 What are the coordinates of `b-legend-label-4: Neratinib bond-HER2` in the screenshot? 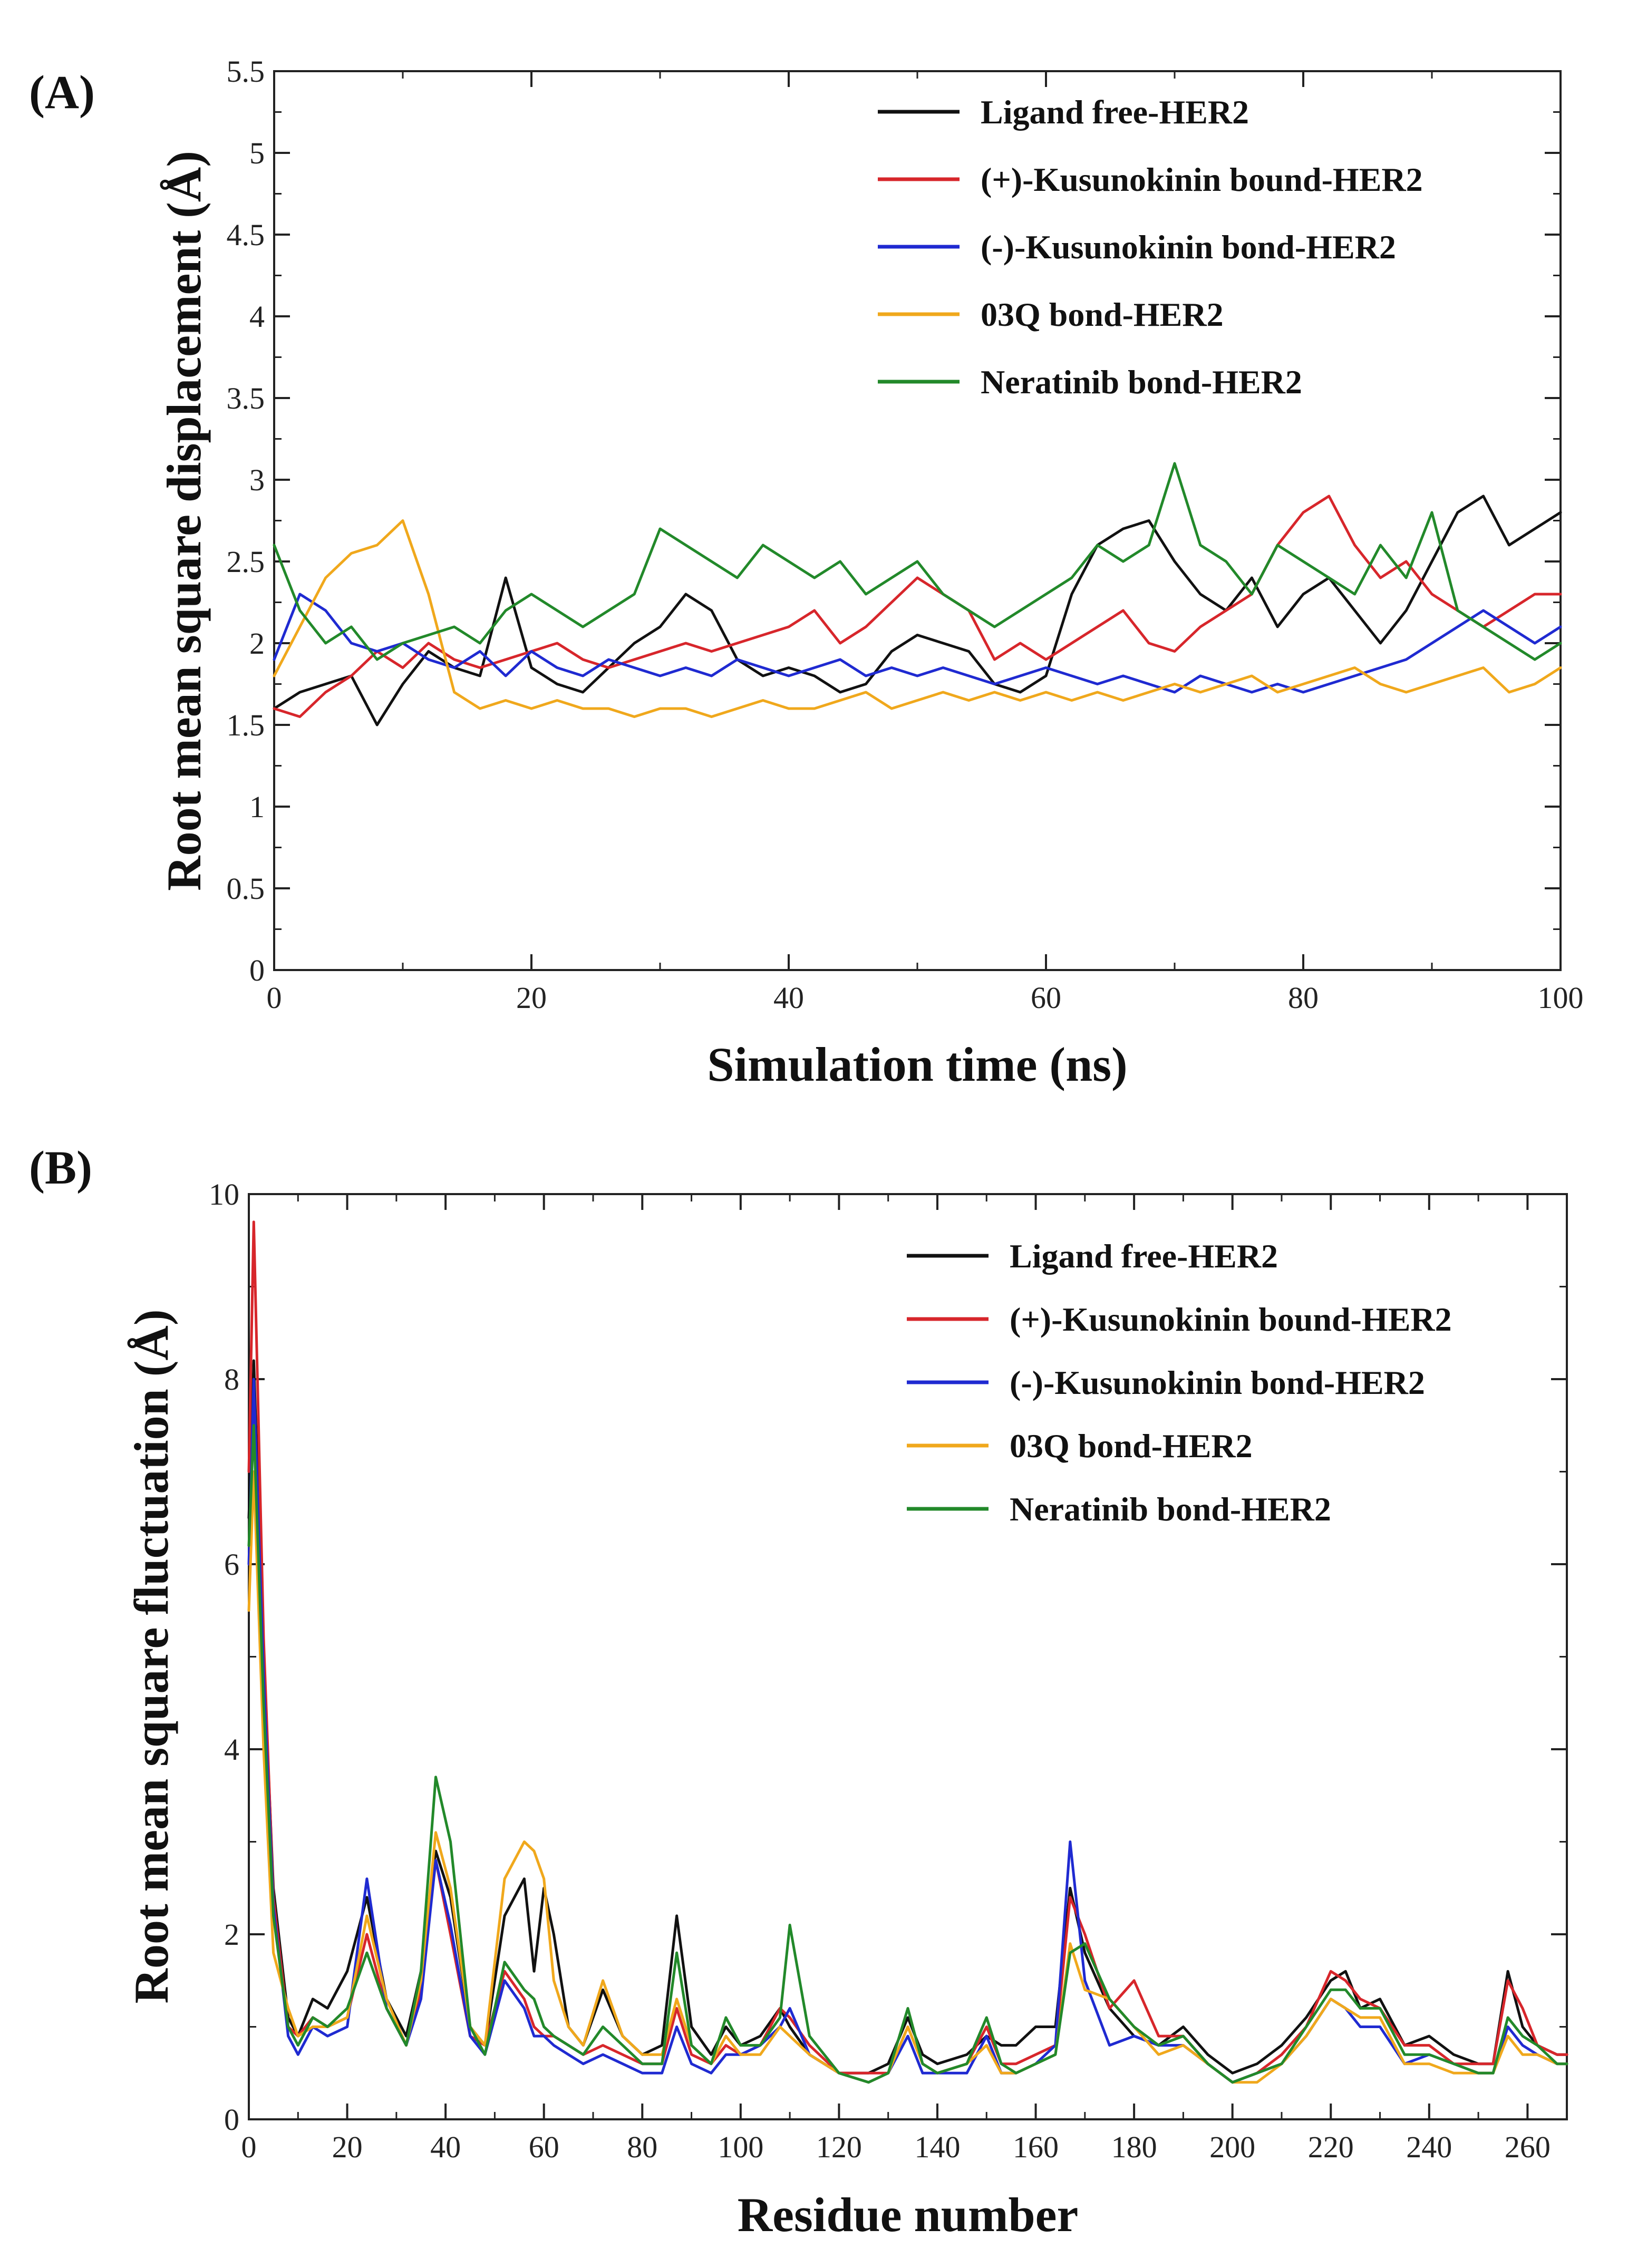 It's located at (1170, 1509).